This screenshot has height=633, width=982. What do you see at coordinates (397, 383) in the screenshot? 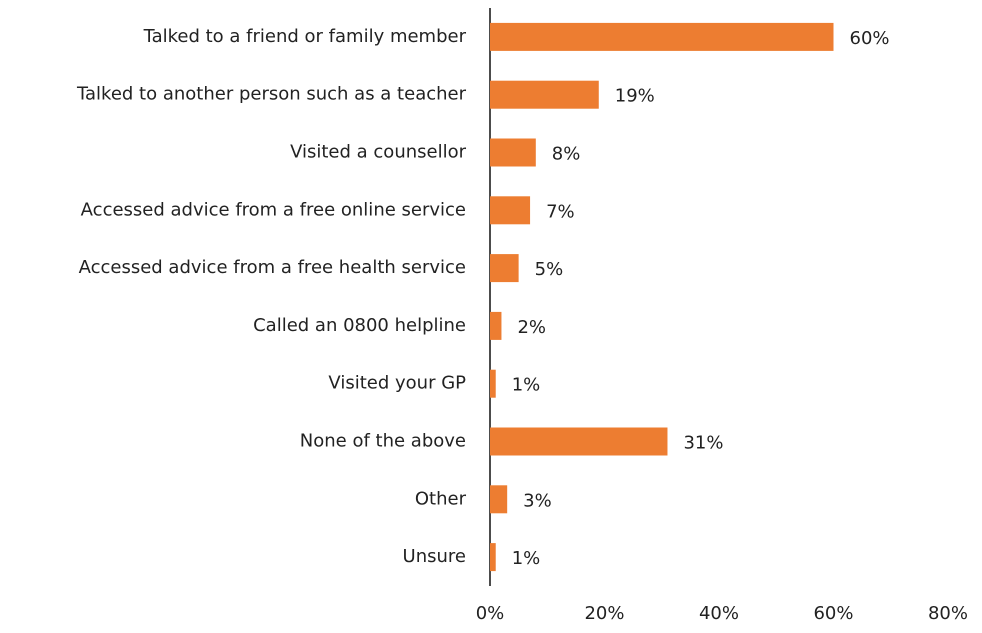
I see `y-tick-label: Visited your GP` at bounding box center [397, 383].